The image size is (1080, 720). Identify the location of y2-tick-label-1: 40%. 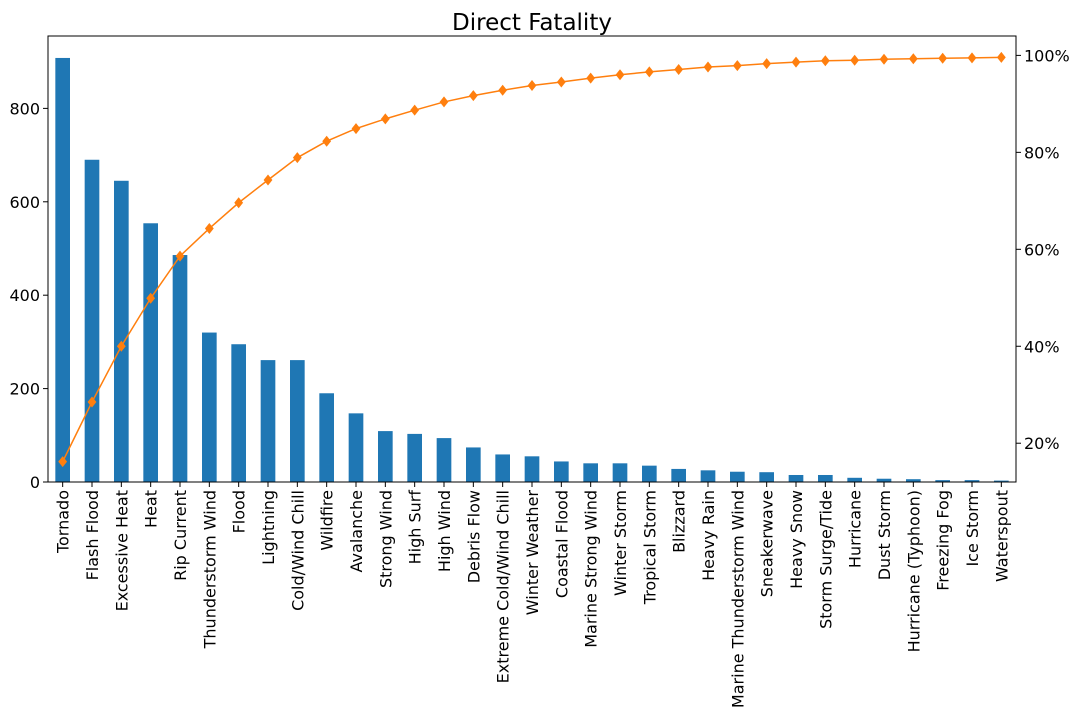
(1042, 346).